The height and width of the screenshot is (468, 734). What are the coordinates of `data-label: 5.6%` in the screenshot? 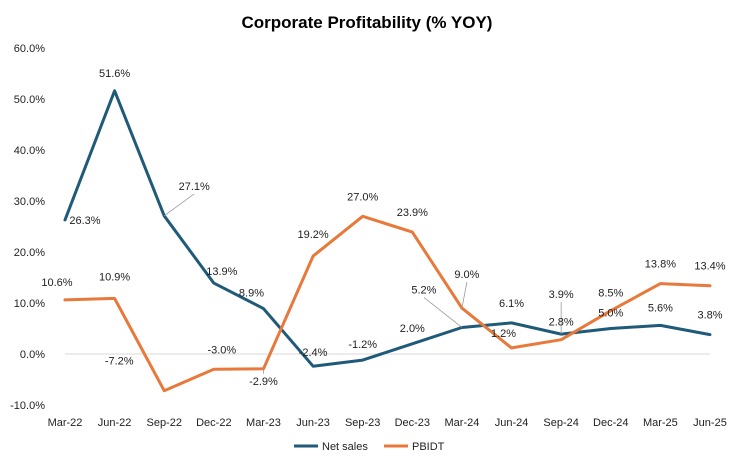 It's located at (660, 308).